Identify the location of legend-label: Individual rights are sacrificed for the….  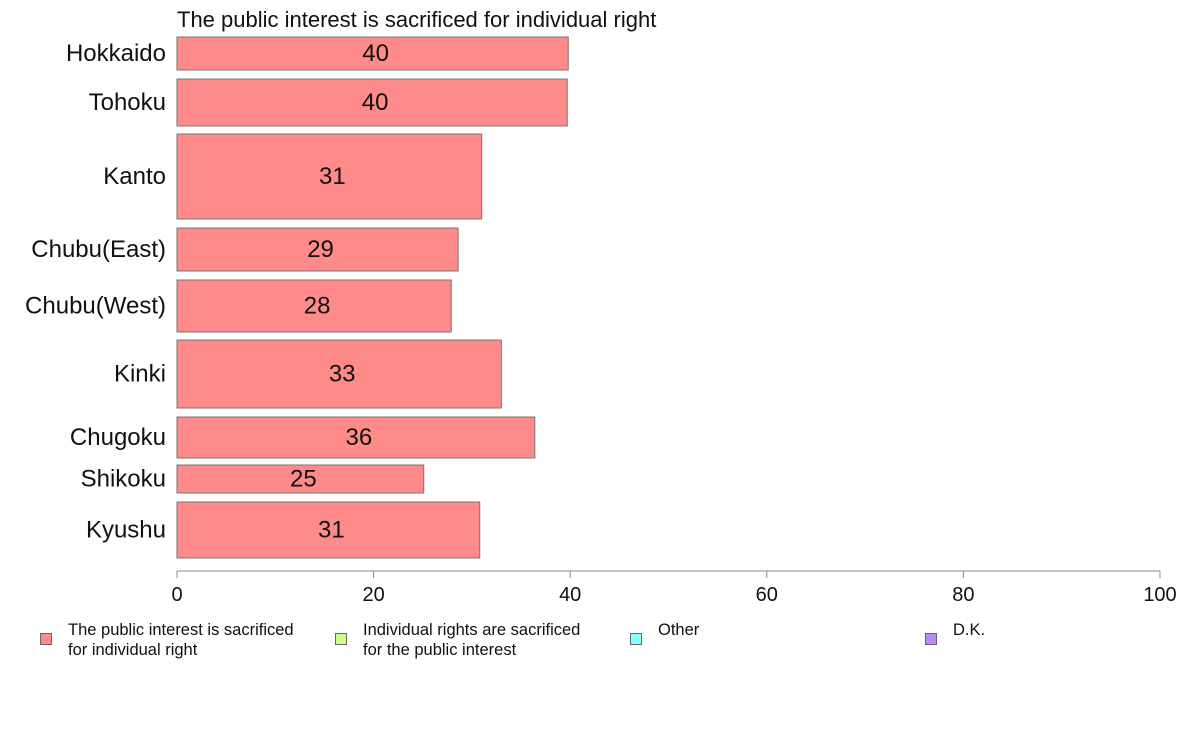
(472, 640).